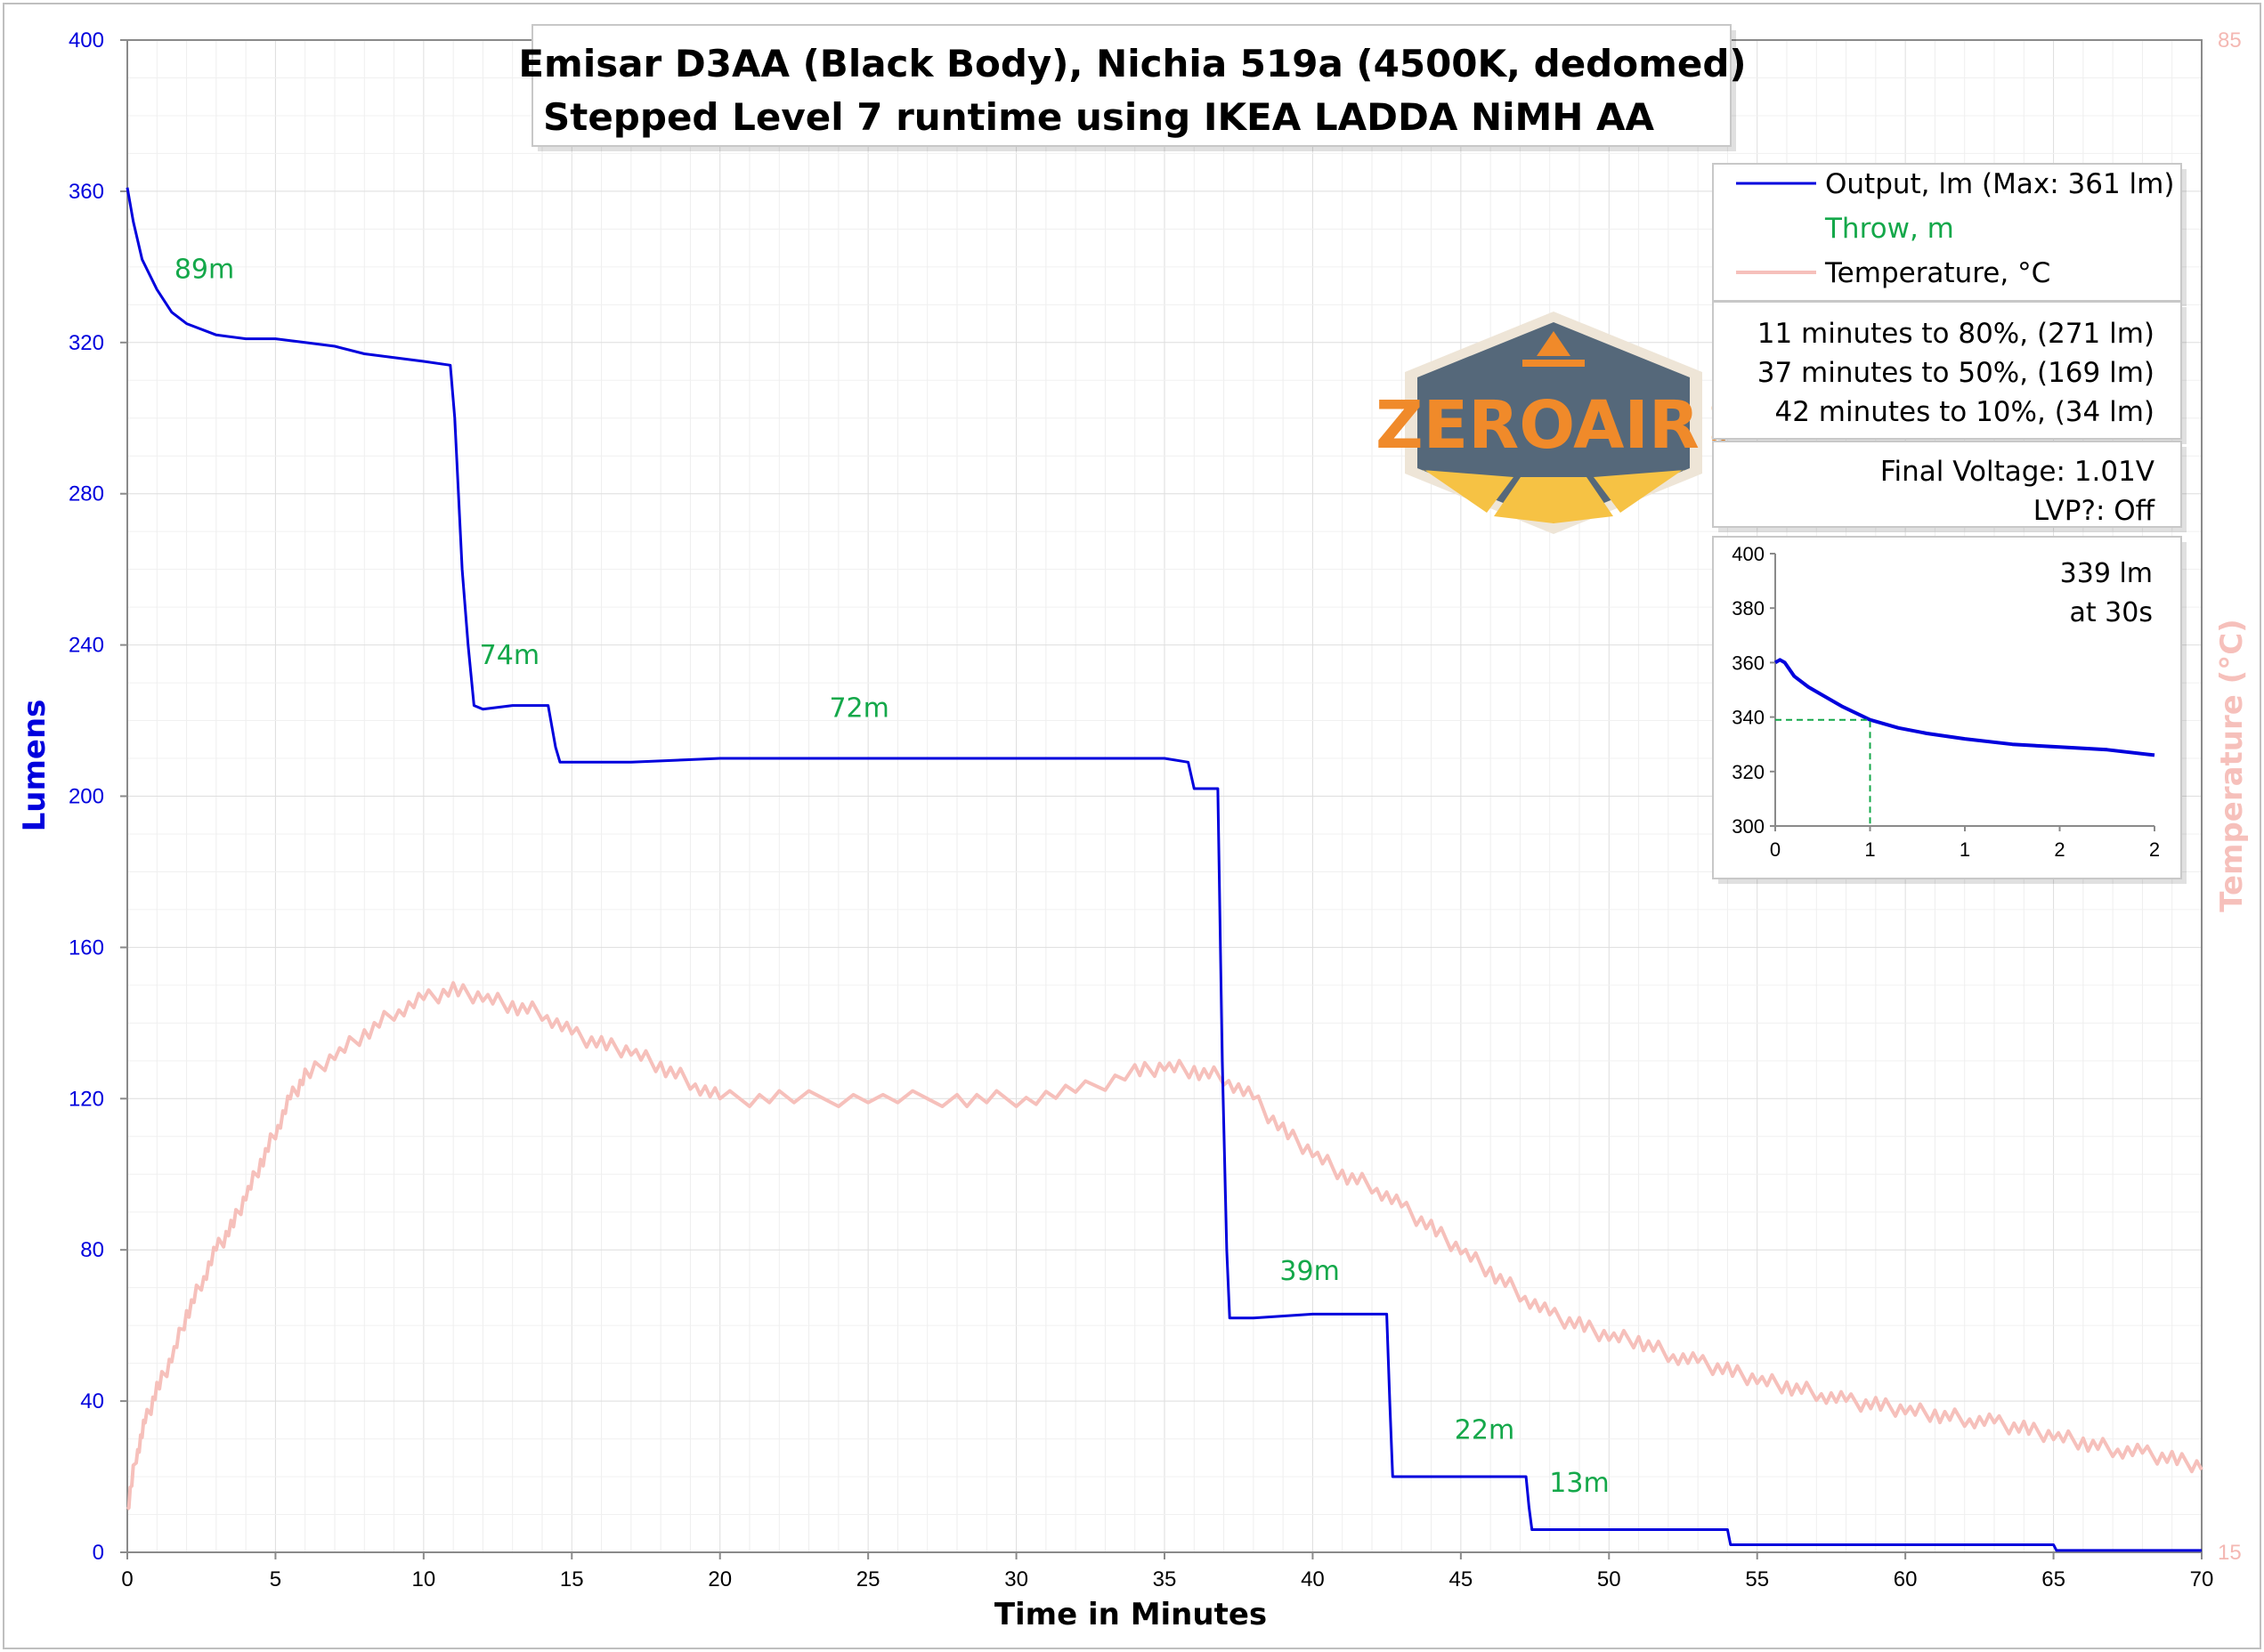  I want to click on x-tick-label: 50, so click(1609, 1579).